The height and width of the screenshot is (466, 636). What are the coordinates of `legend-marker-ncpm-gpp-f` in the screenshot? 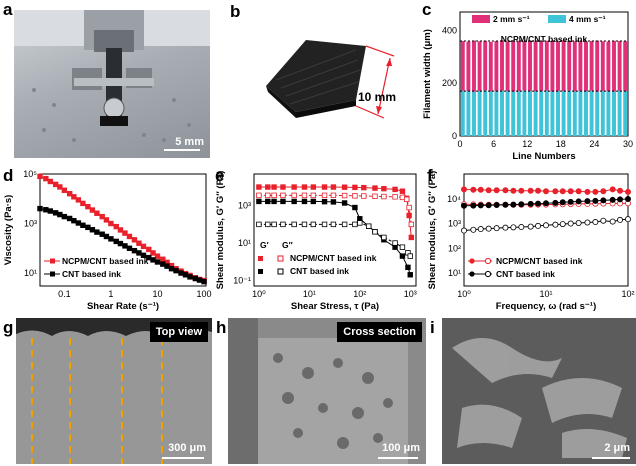 It's located at (488, 261).